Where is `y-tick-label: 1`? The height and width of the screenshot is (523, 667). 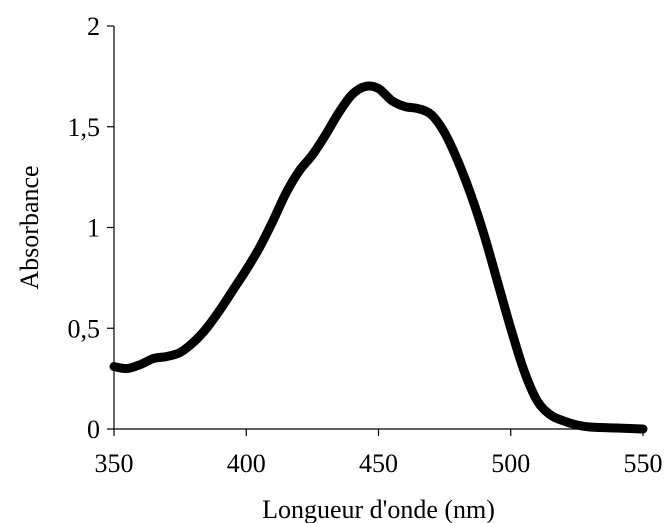 y-tick-label: 1 is located at coordinates (93, 228).